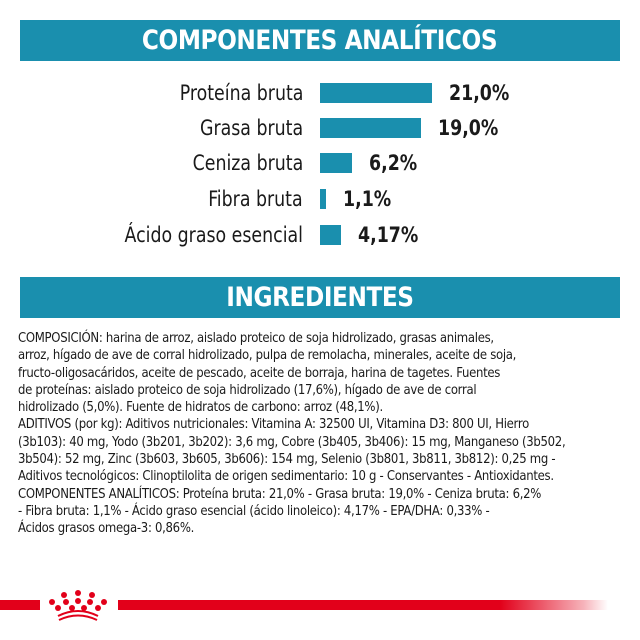 This screenshot has height=640, width=640. What do you see at coordinates (78, 605) in the screenshot?
I see `crown-icon` at bounding box center [78, 605].